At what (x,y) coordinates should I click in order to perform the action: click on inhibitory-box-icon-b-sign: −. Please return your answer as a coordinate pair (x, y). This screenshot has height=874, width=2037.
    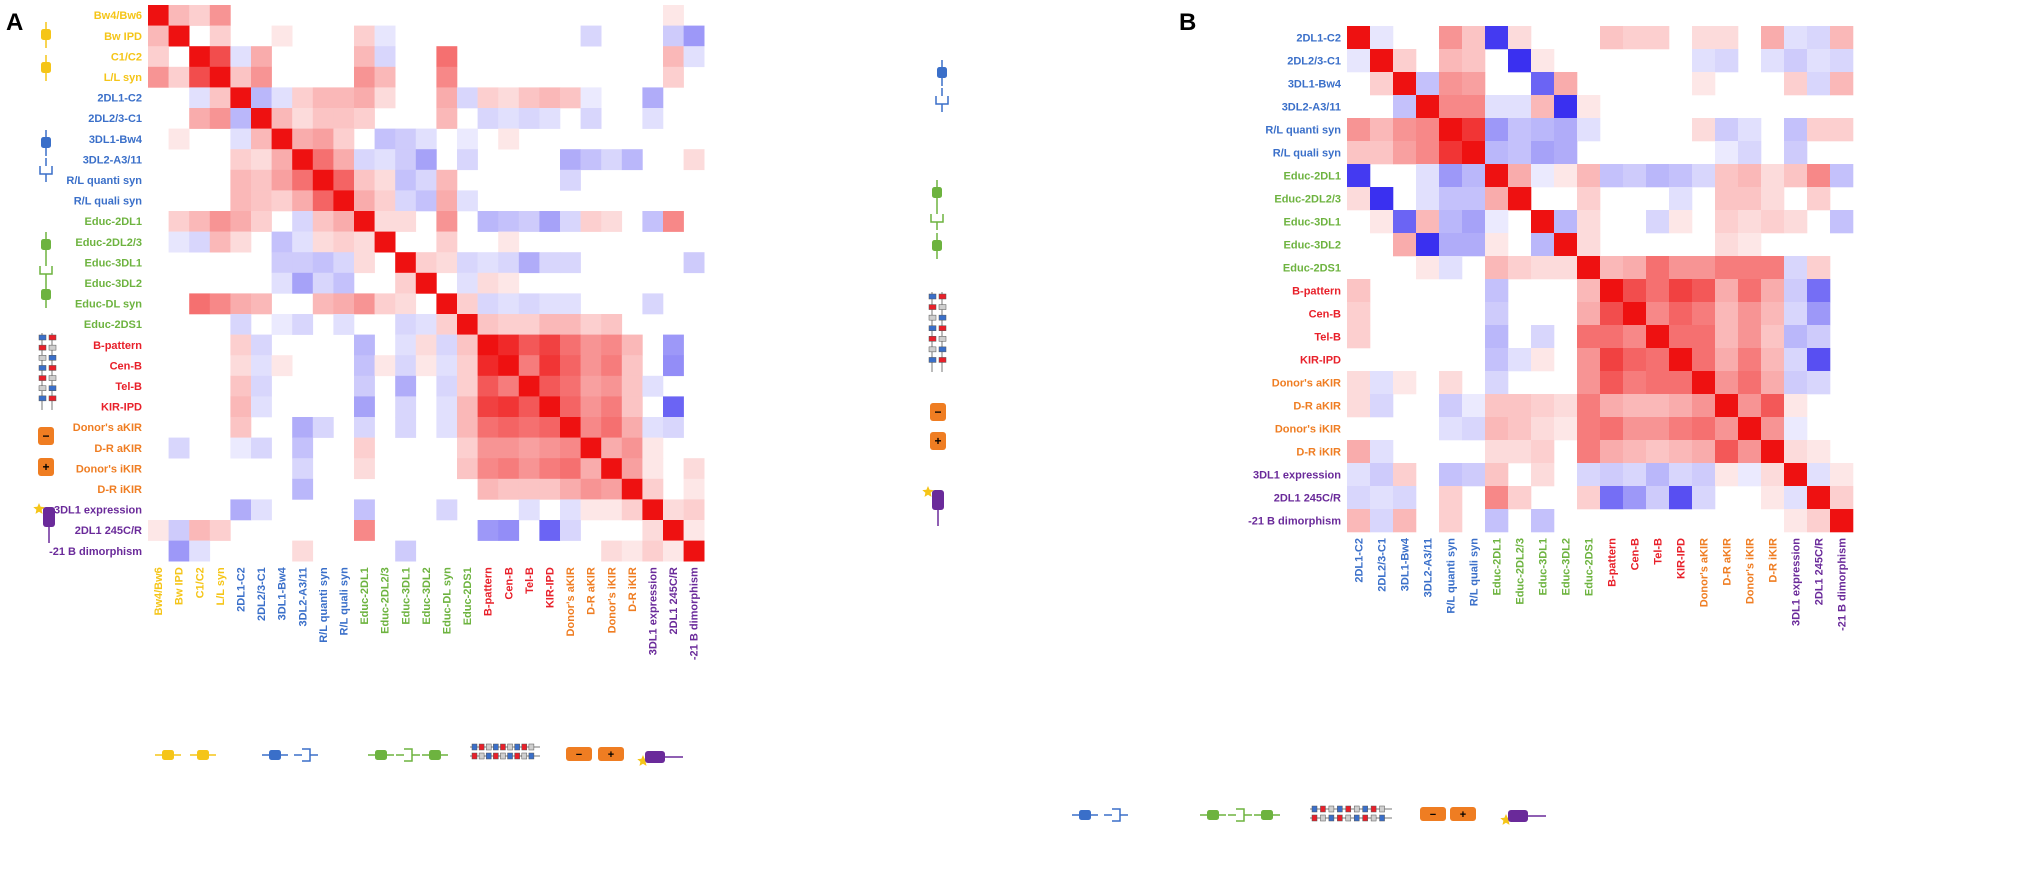
    Looking at the image, I should click on (937, 412).